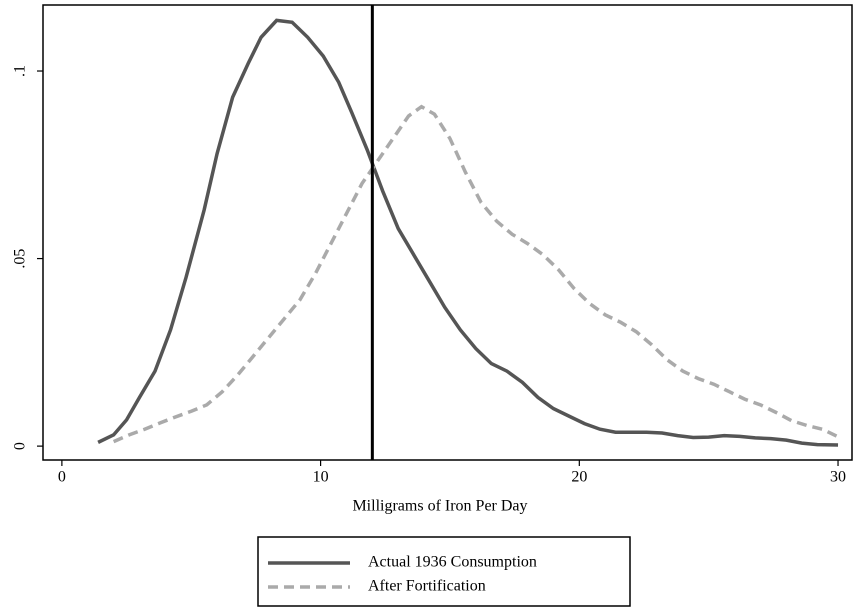 The image size is (855, 610). Describe the element at coordinates (62, 477) in the screenshot. I see `x-tick-label: 0` at that location.